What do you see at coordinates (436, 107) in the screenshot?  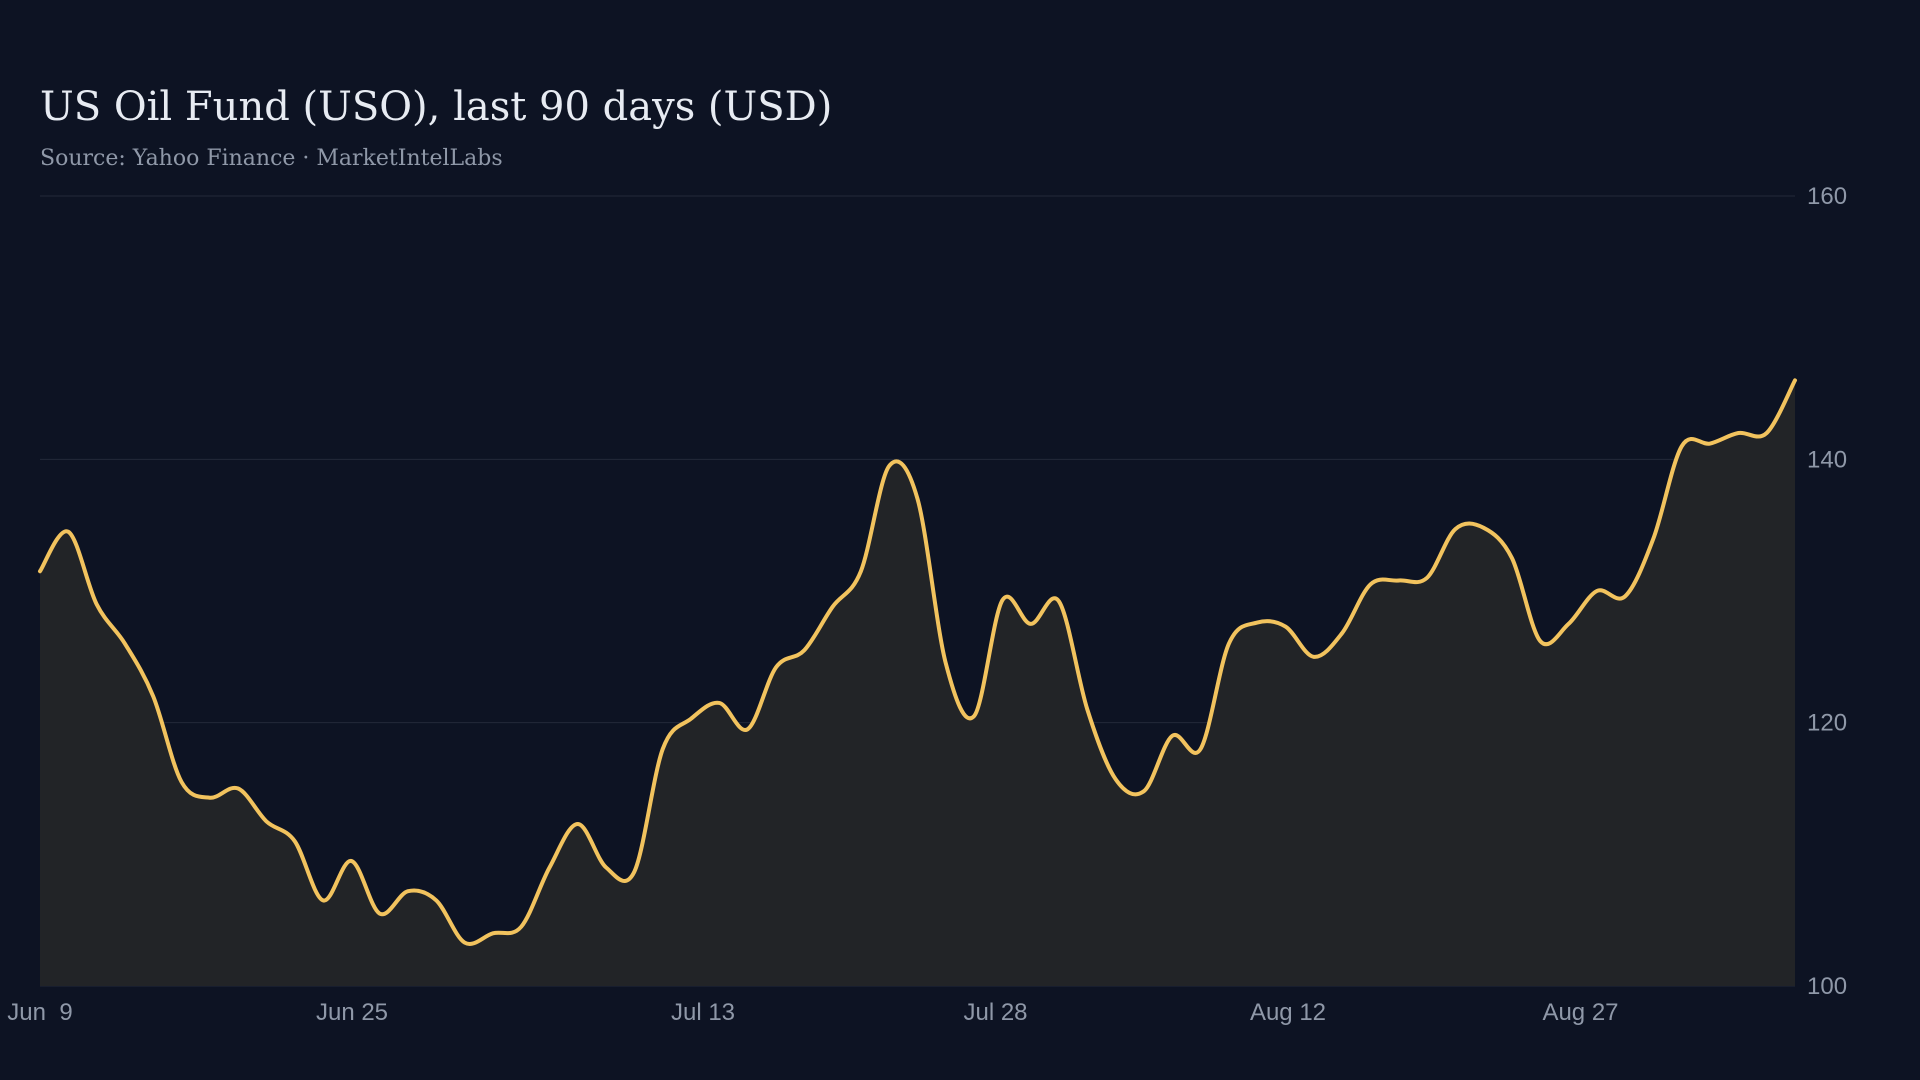 I see `chart-title: US Oil Fund (USO), last 90 days (USD)` at bounding box center [436, 107].